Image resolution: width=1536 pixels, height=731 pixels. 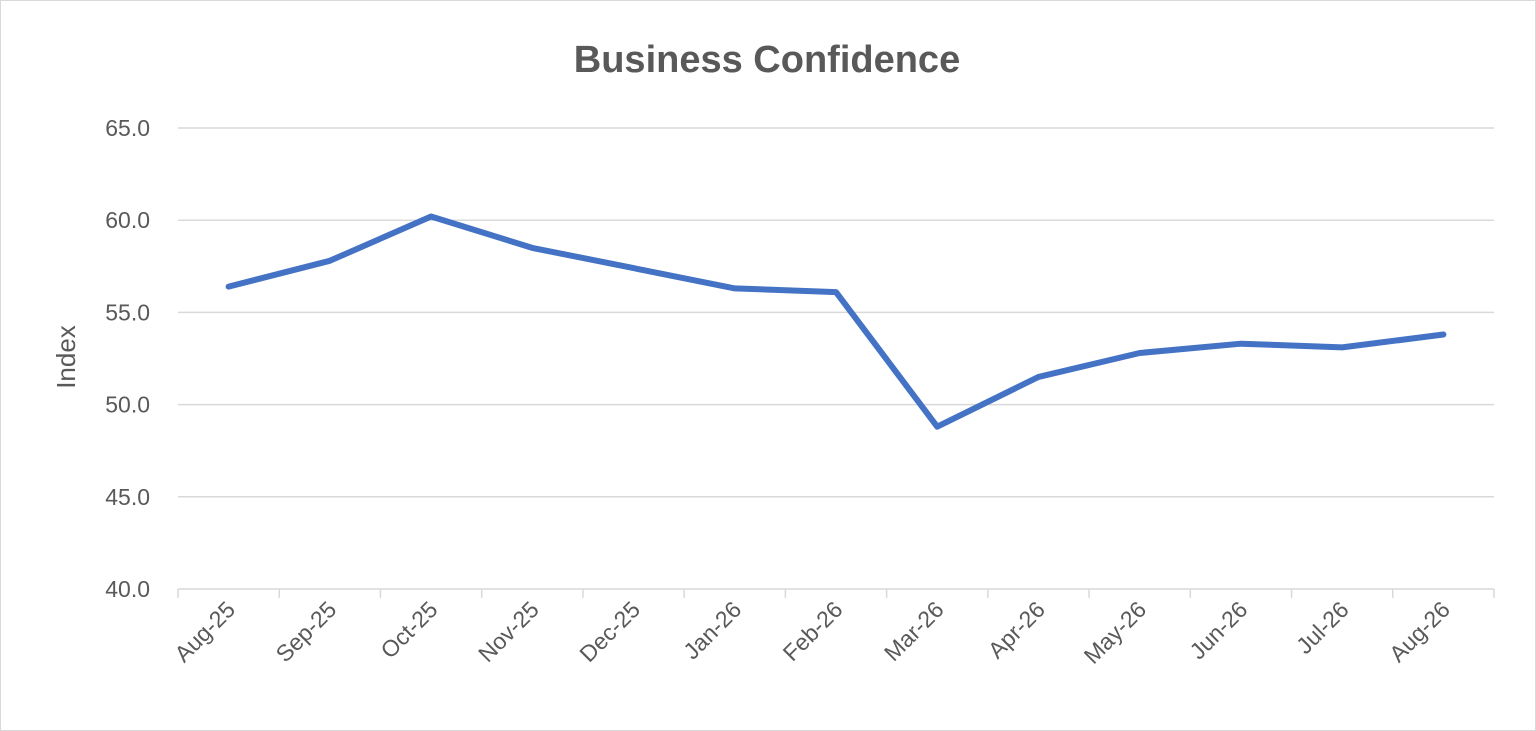 I want to click on y-tick-label: 65.0, so click(x=127, y=128).